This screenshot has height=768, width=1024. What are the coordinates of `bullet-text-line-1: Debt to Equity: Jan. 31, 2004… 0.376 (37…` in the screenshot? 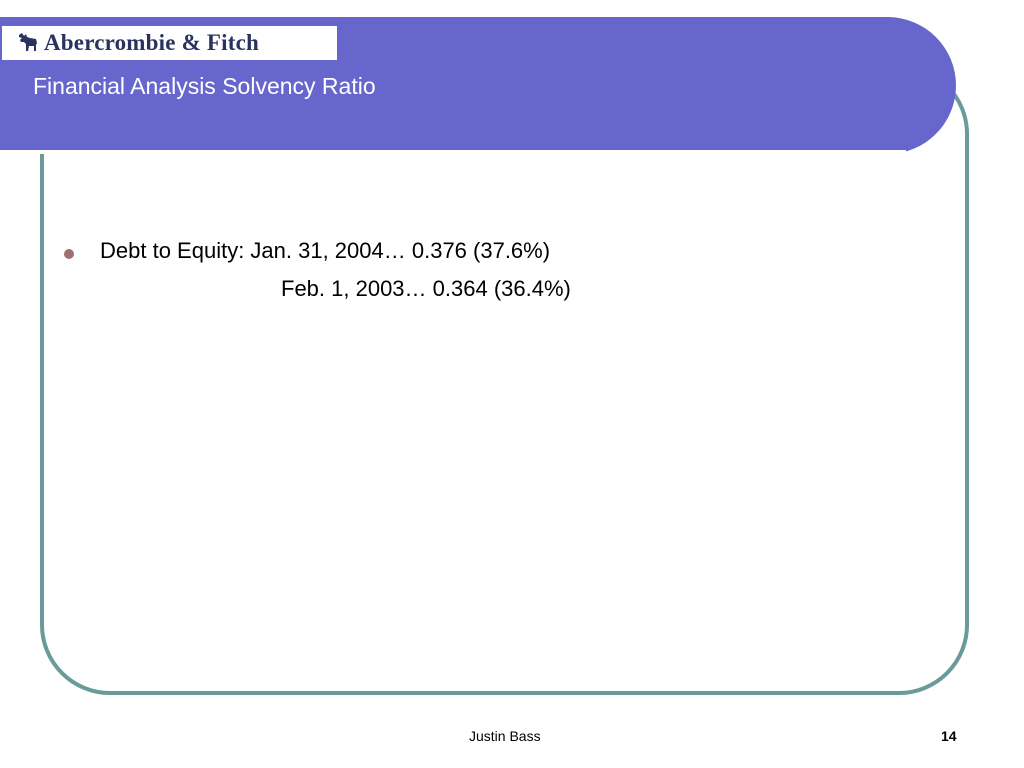 It's located at (325, 250).